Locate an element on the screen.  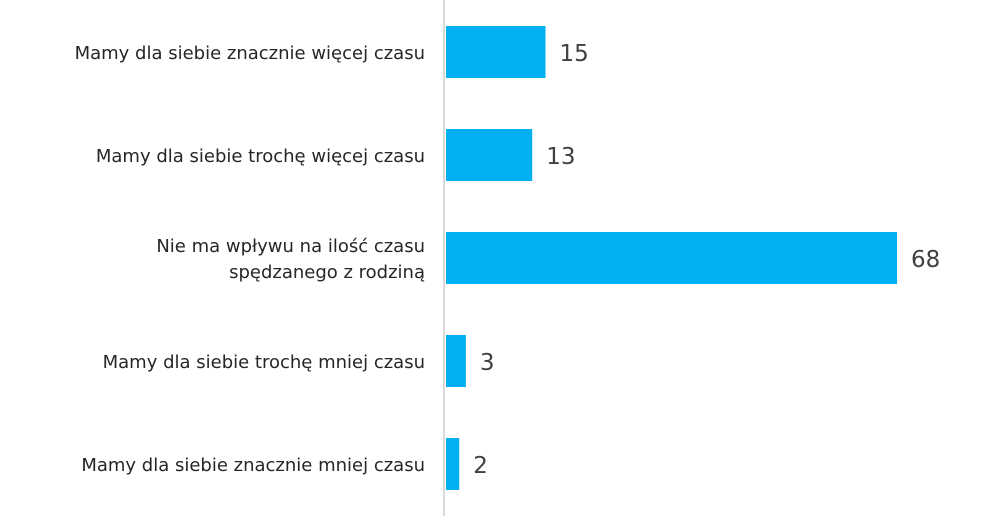
data-label: 68 is located at coordinates (925, 260).